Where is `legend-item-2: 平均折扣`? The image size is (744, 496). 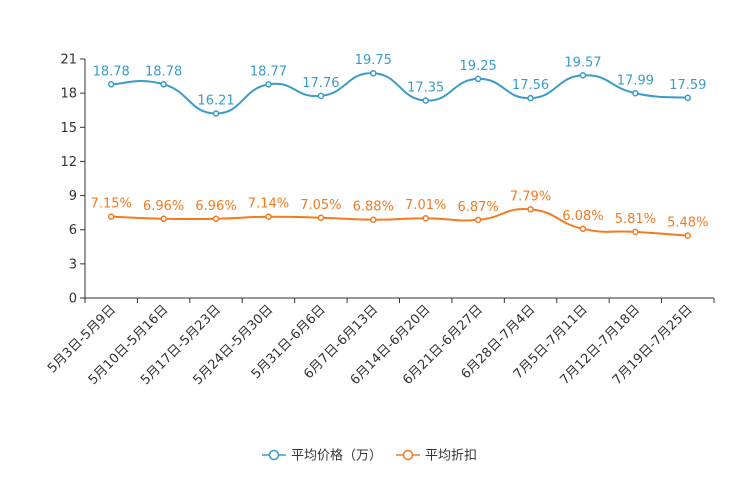 legend-item-2: 平均折扣 is located at coordinates (436, 456).